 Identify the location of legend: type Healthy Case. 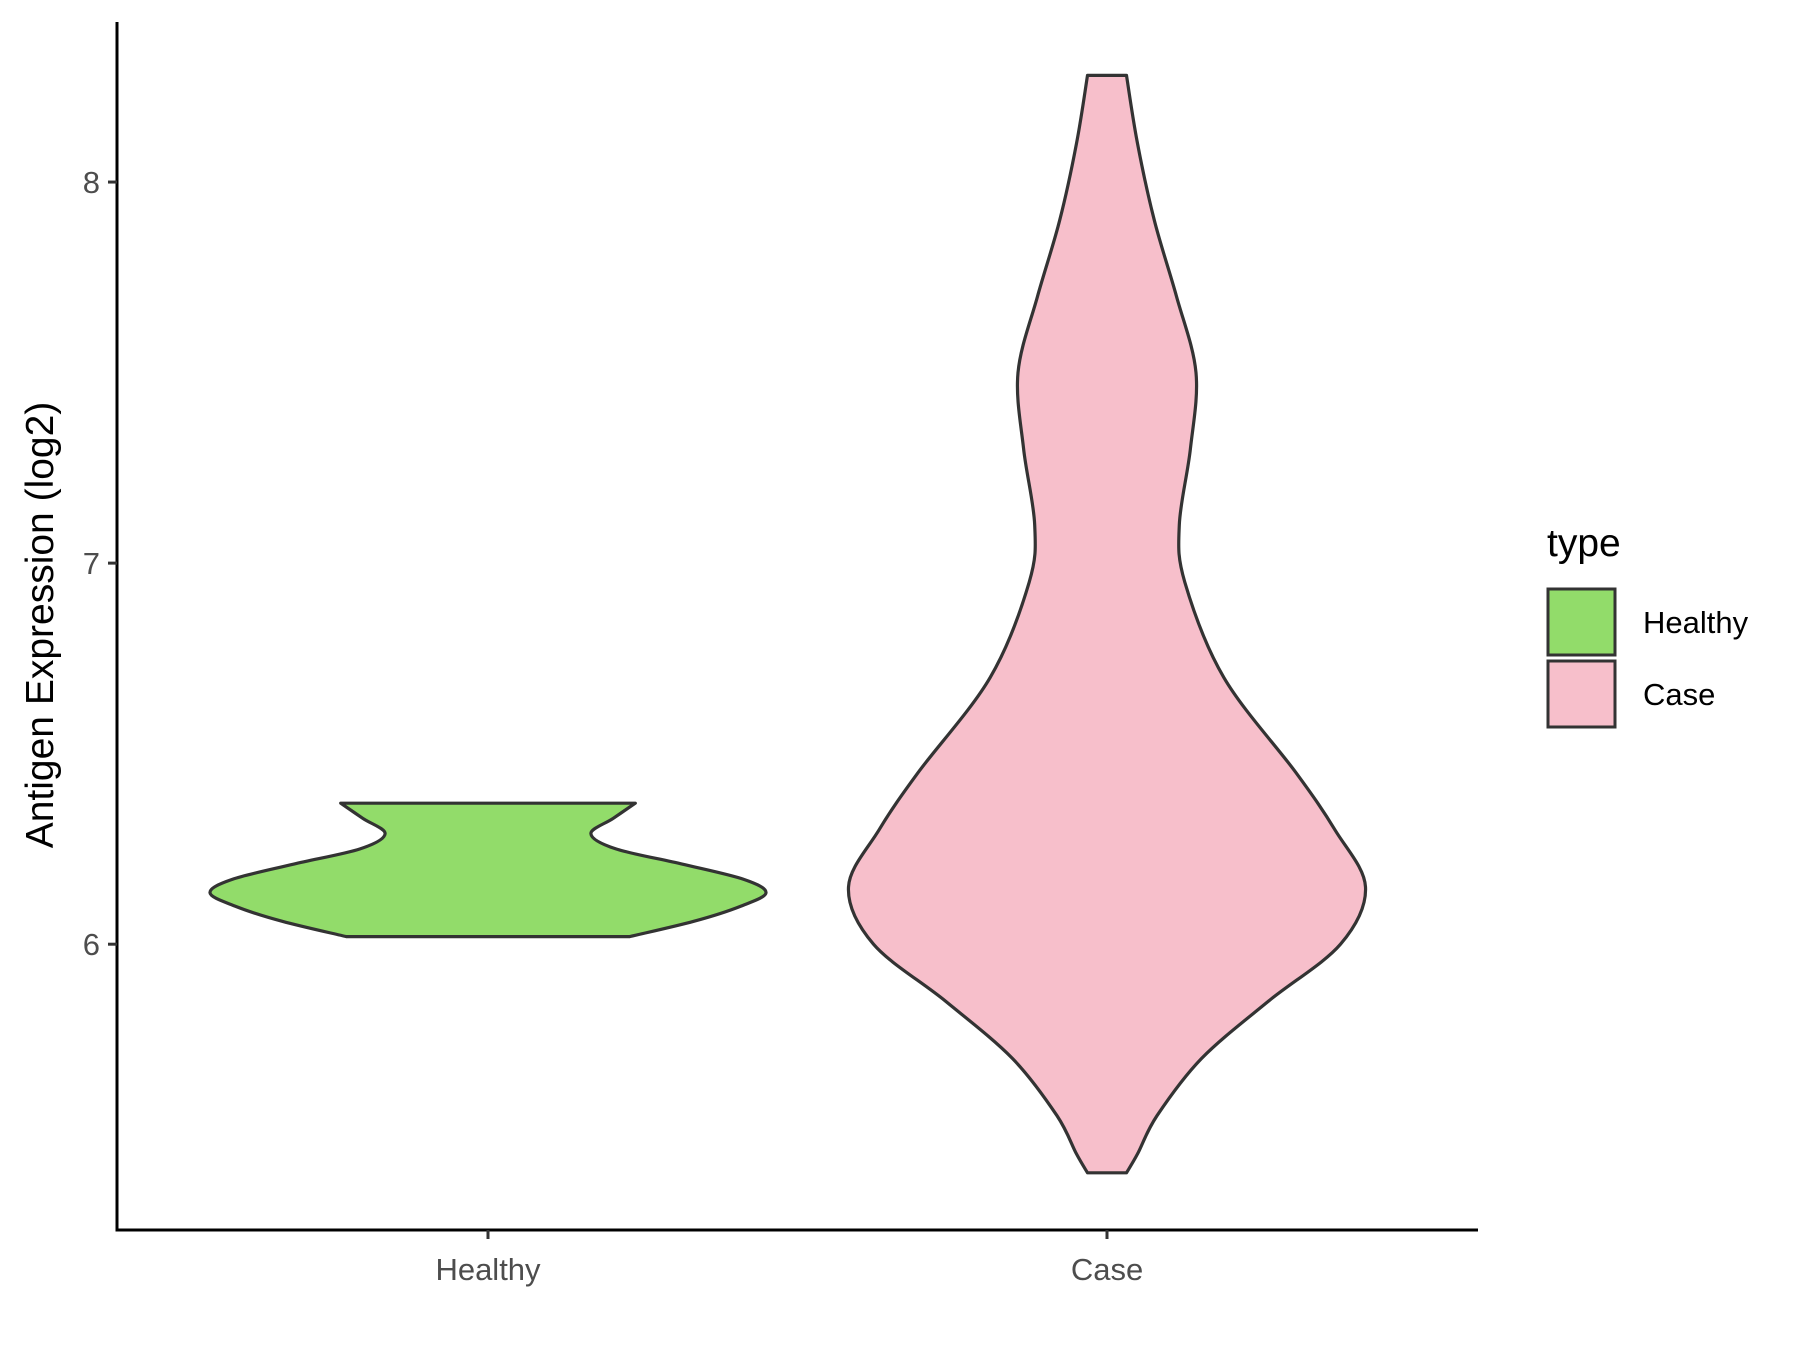
(1647, 625).